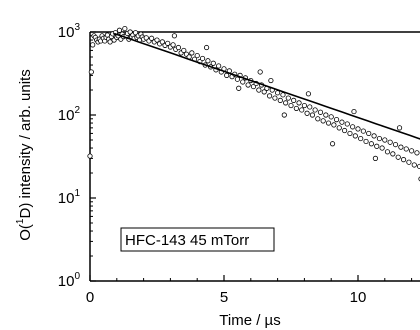  I want to click on x-tick-label: 10, so click(358, 297).